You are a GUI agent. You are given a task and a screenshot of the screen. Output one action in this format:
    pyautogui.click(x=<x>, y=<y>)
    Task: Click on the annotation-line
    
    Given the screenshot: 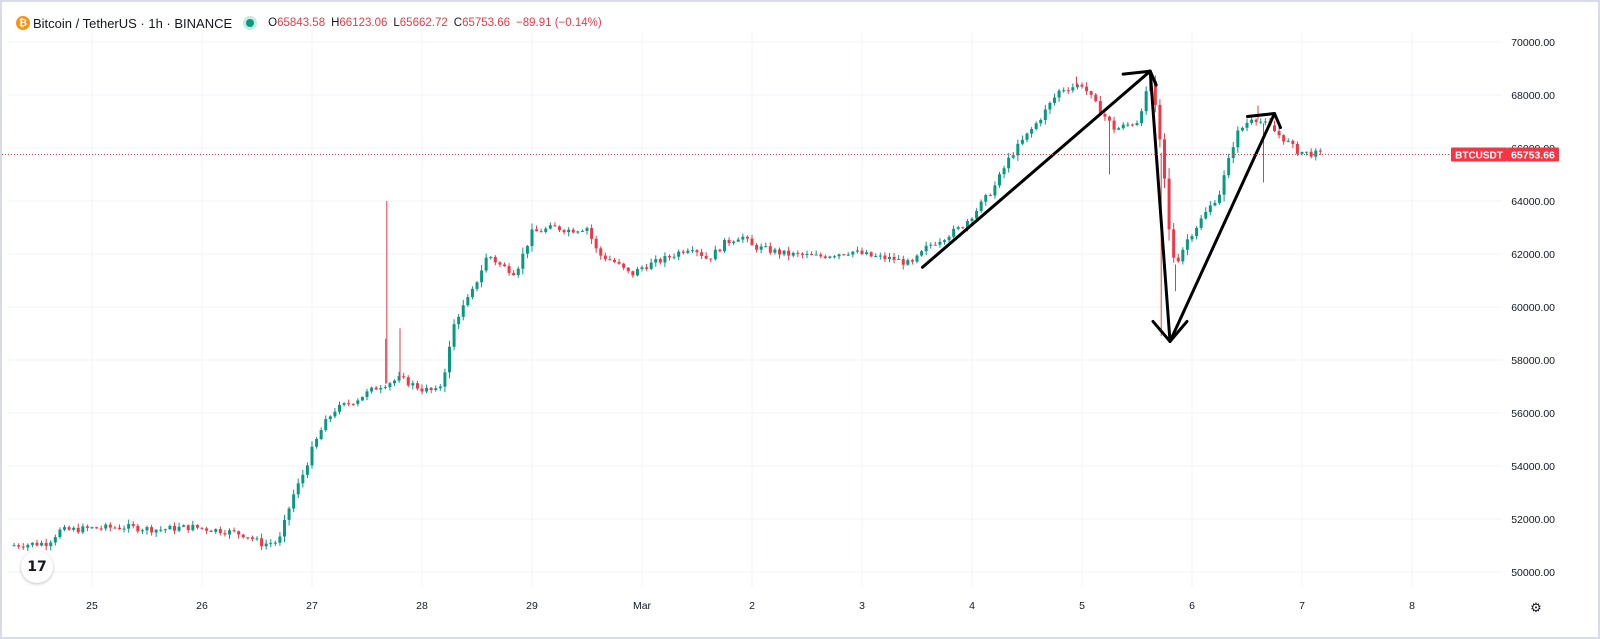 What is the action you would take?
    pyautogui.click(x=1036, y=169)
    